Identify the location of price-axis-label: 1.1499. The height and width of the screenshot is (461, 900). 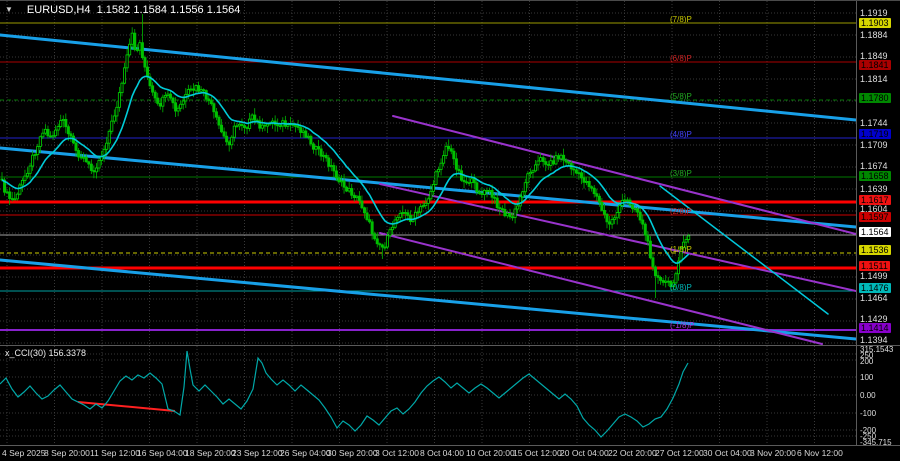
(874, 276).